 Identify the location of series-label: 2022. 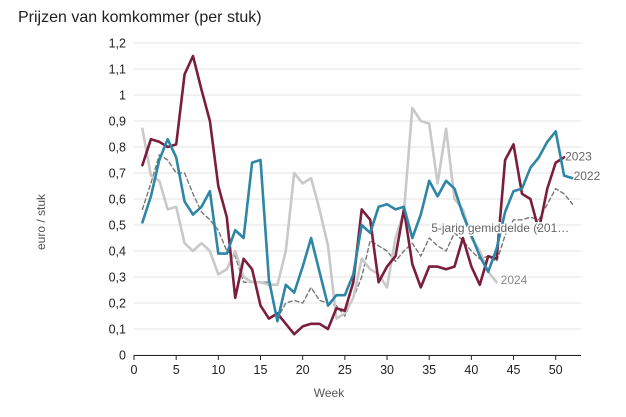
(587, 176).